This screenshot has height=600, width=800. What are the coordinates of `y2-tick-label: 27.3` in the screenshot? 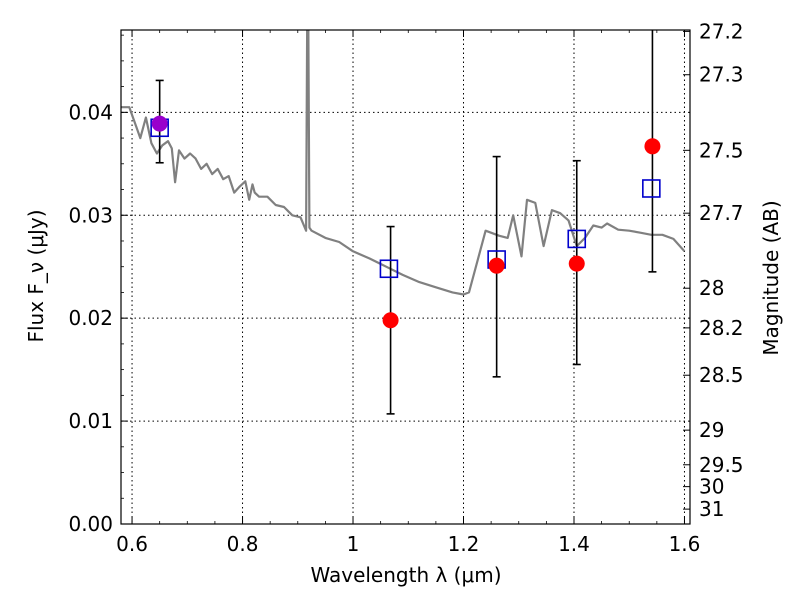 It's located at (721, 75).